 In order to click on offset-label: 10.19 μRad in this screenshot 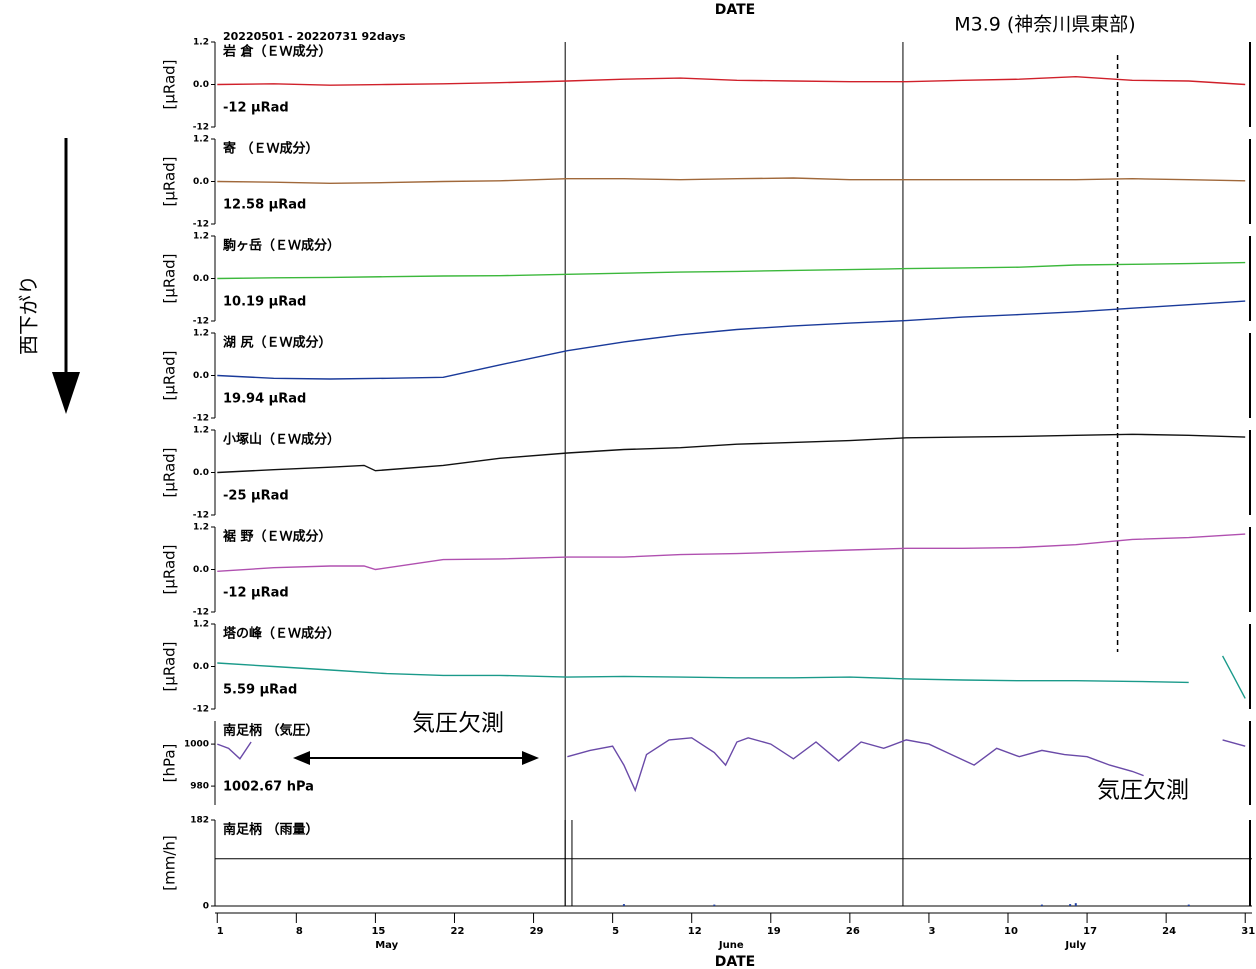, I will do `click(264, 302)`.